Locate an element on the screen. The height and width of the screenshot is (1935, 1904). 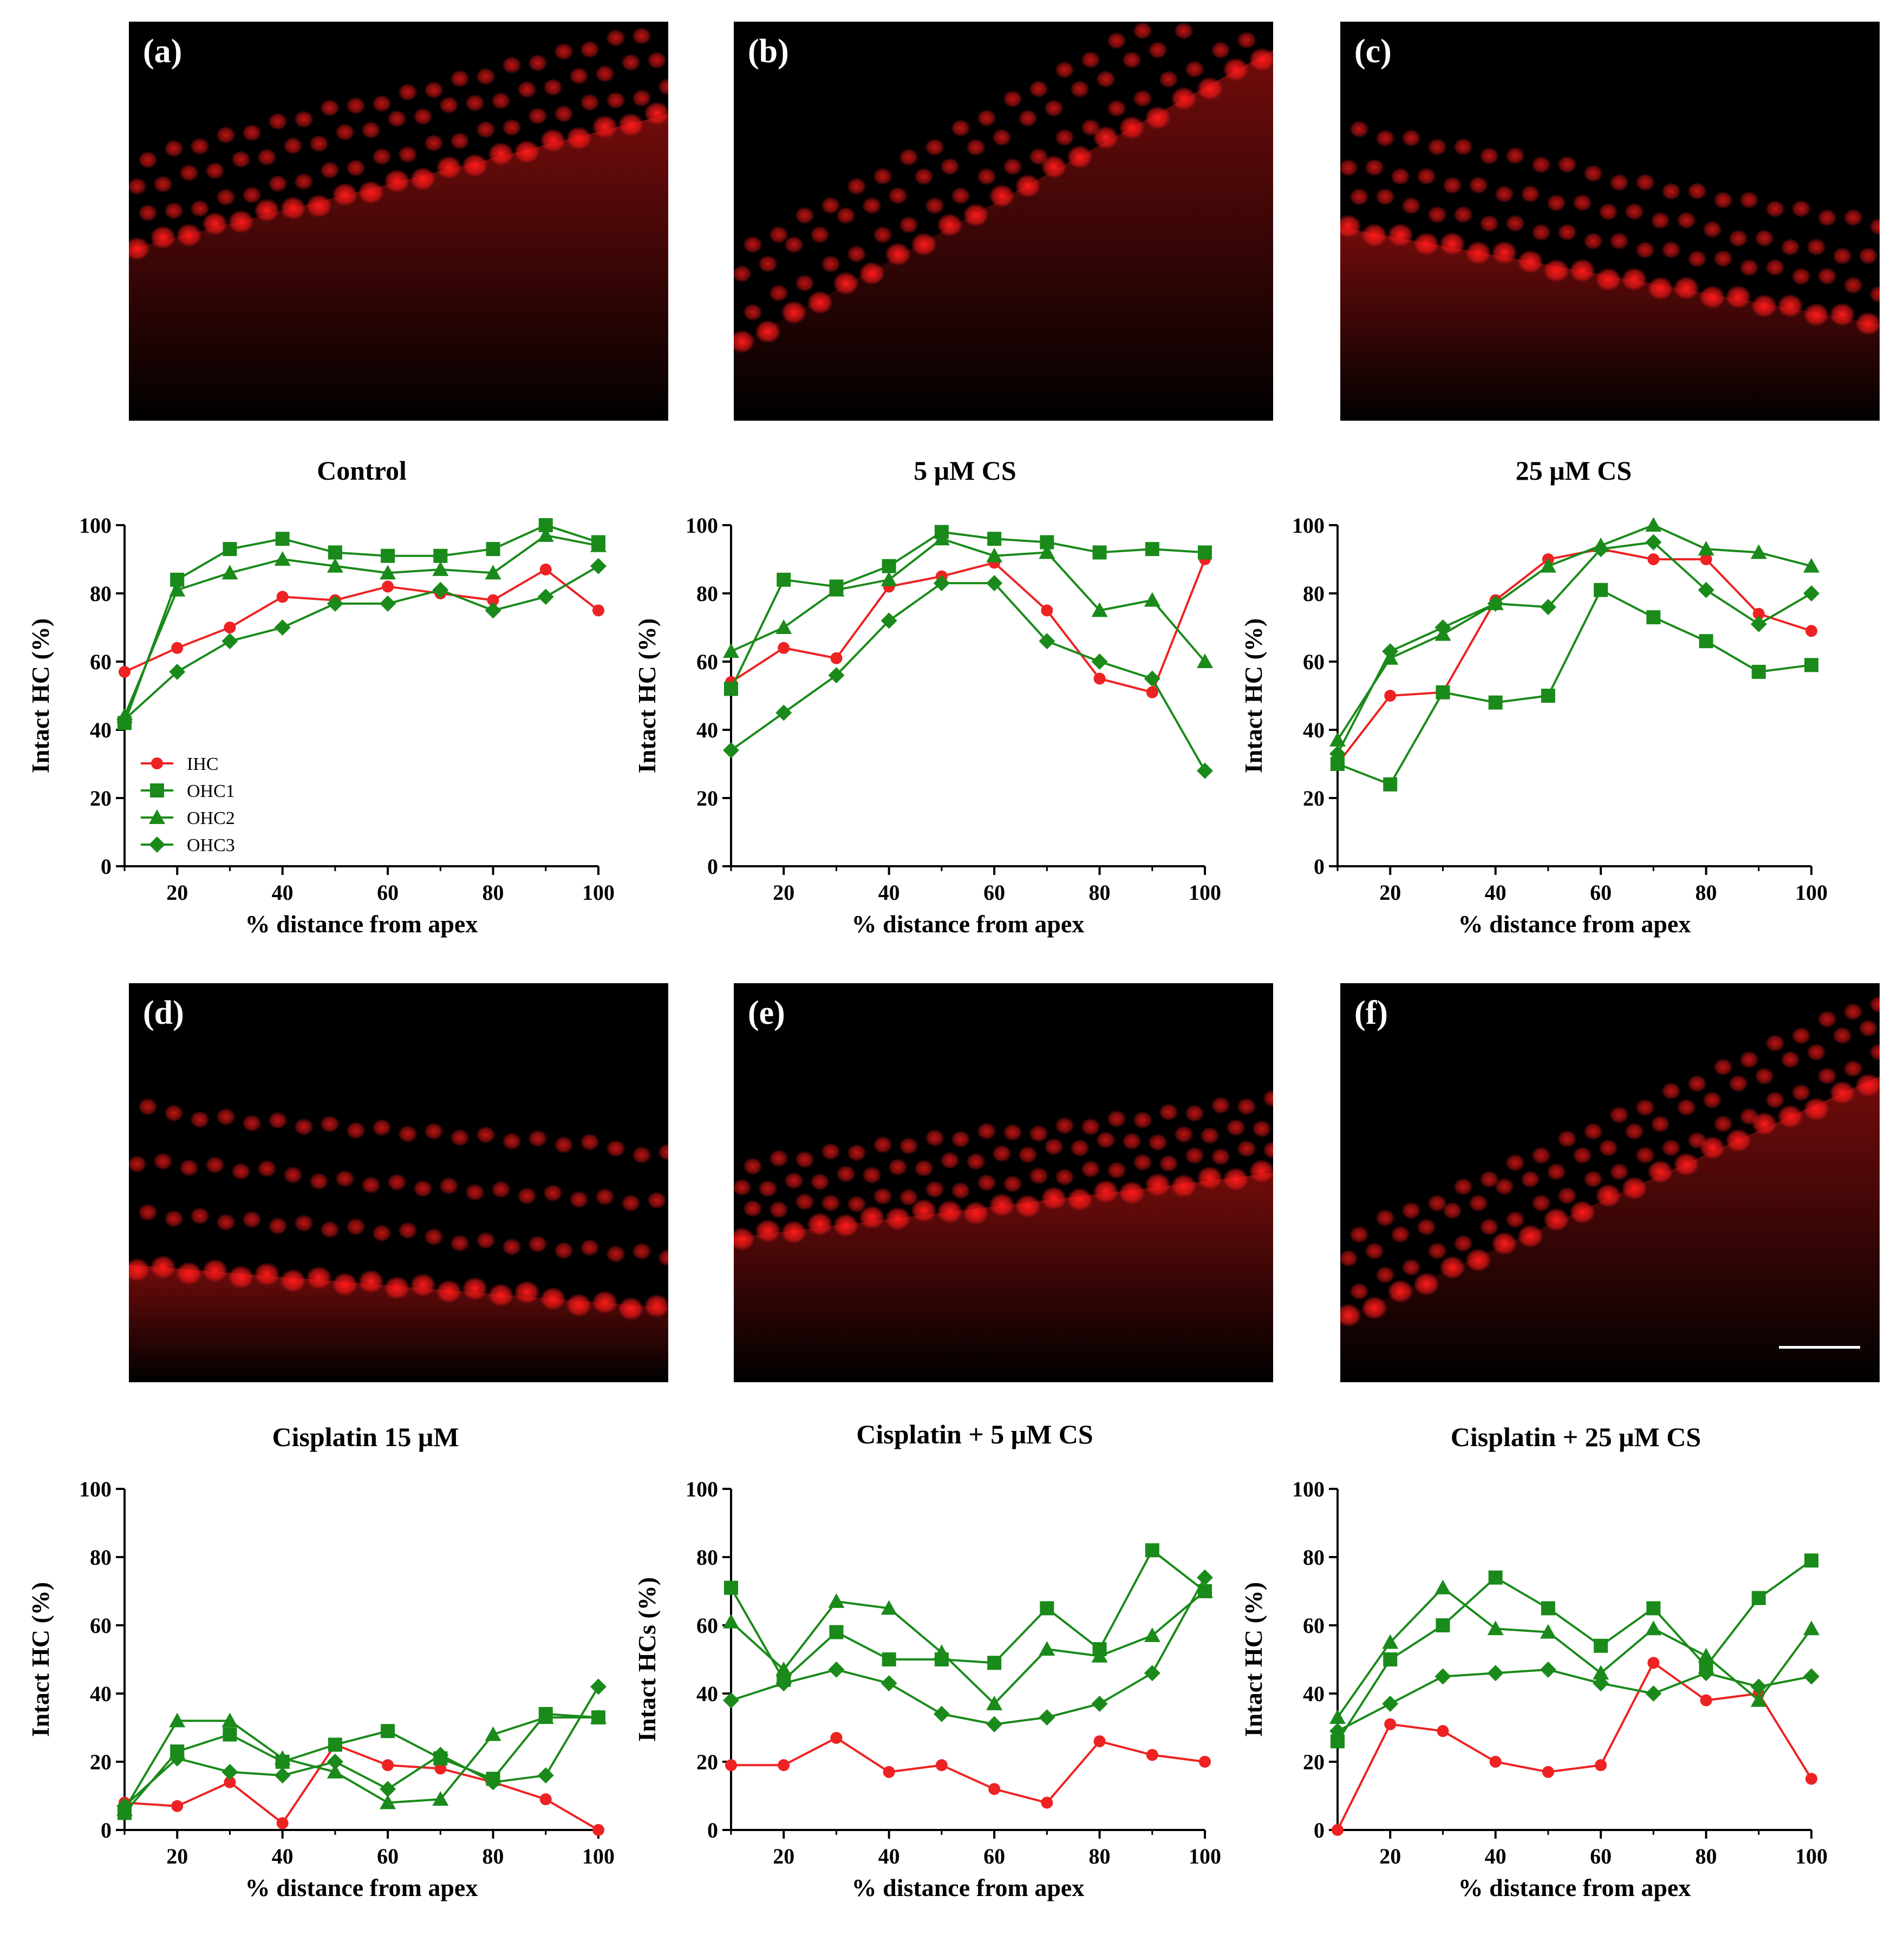
chart-title-control: Control is located at coordinates (362, 470).